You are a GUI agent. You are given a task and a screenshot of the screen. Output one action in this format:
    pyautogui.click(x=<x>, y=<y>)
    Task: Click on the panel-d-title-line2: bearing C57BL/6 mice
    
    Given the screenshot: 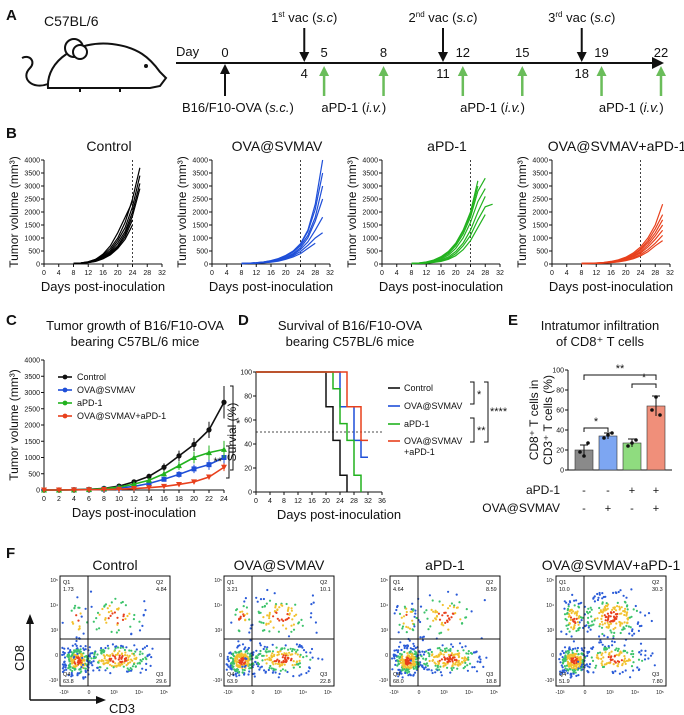 What is the action you would take?
    pyautogui.click(x=350, y=341)
    